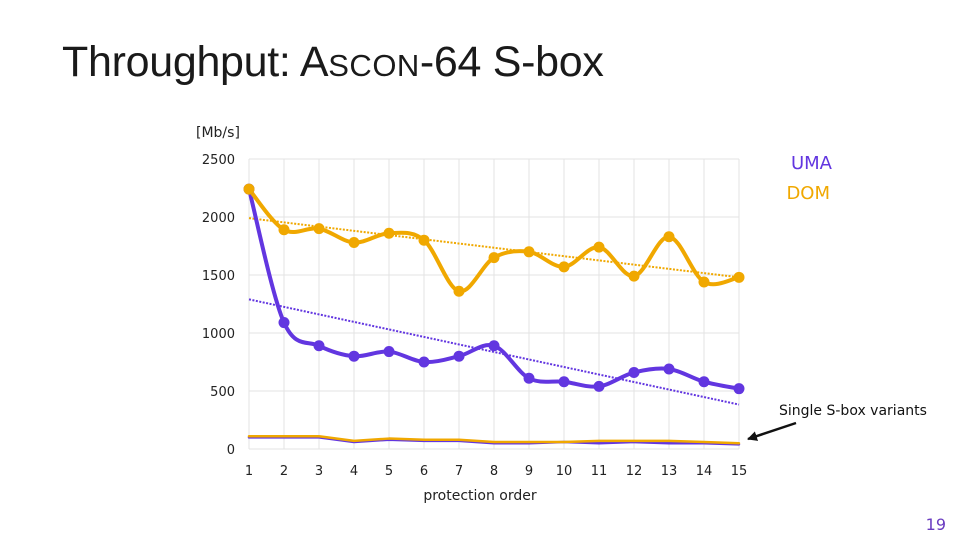 The height and width of the screenshot is (540, 960). What do you see at coordinates (808, 193) in the screenshot?
I see `legend-dom: DOM` at bounding box center [808, 193].